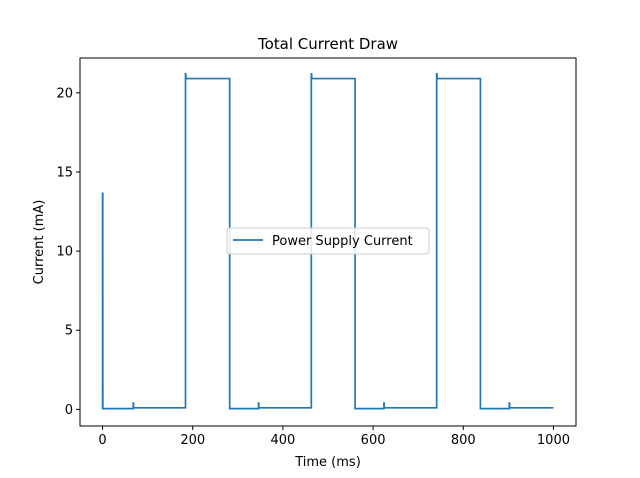  Describe the element at coordinates (69, 331) in the screenshot. I see `y-tick-label: 5` at that location.